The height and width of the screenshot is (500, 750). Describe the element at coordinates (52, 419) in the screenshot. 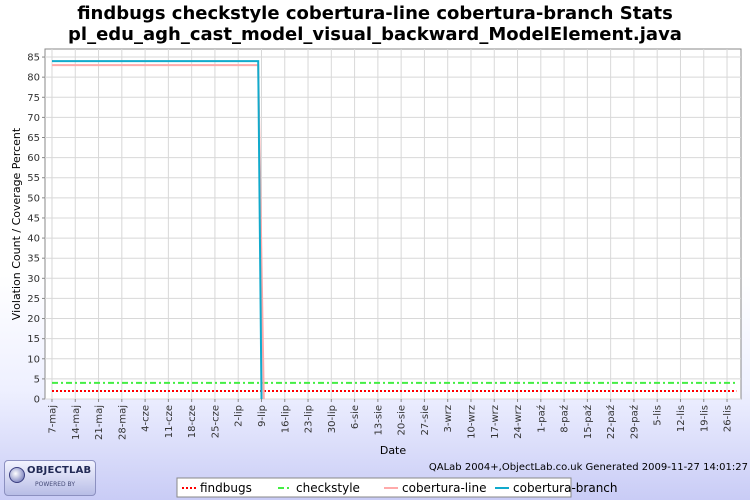

I see `x-tick-label: 7-maj` at that location.